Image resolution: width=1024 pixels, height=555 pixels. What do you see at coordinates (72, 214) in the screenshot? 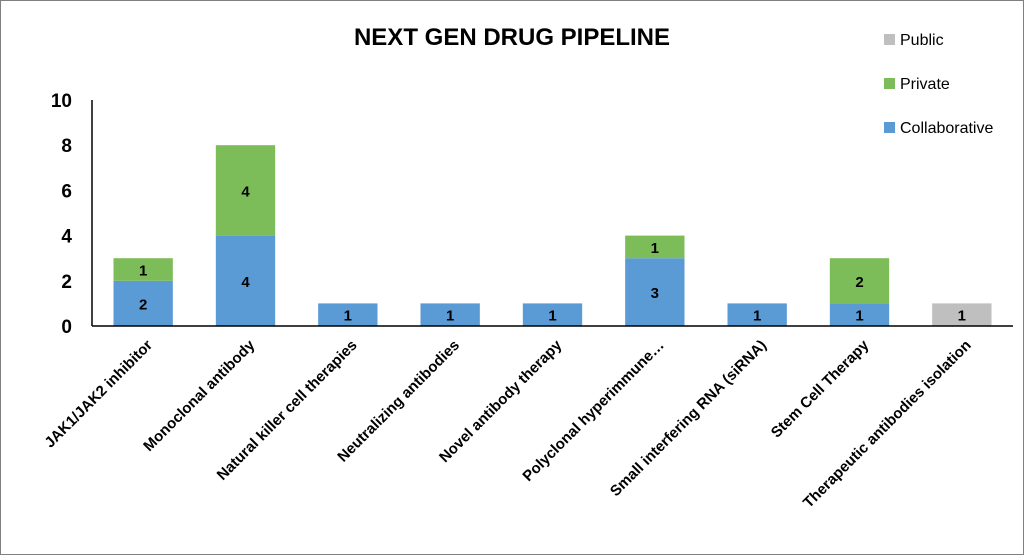
I see `y-axis: 0 2 4 6 8 10` at bounding box center [72, 214].